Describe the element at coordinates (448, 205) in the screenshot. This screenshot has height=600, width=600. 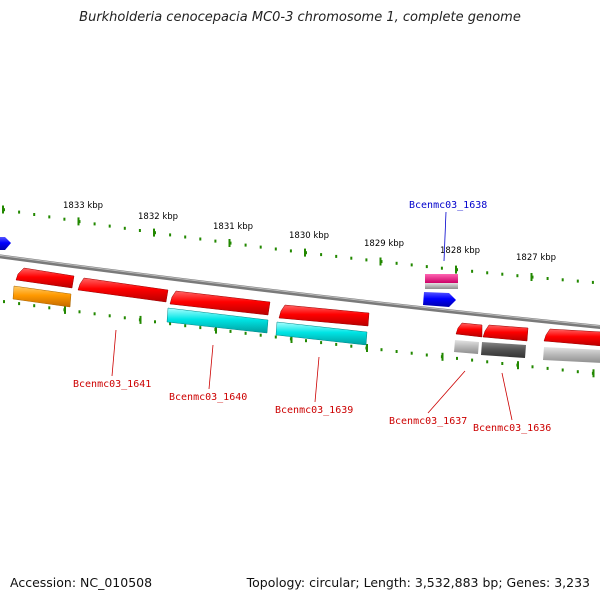
I see `gene-label: Bcenmc03_1638` at that location.